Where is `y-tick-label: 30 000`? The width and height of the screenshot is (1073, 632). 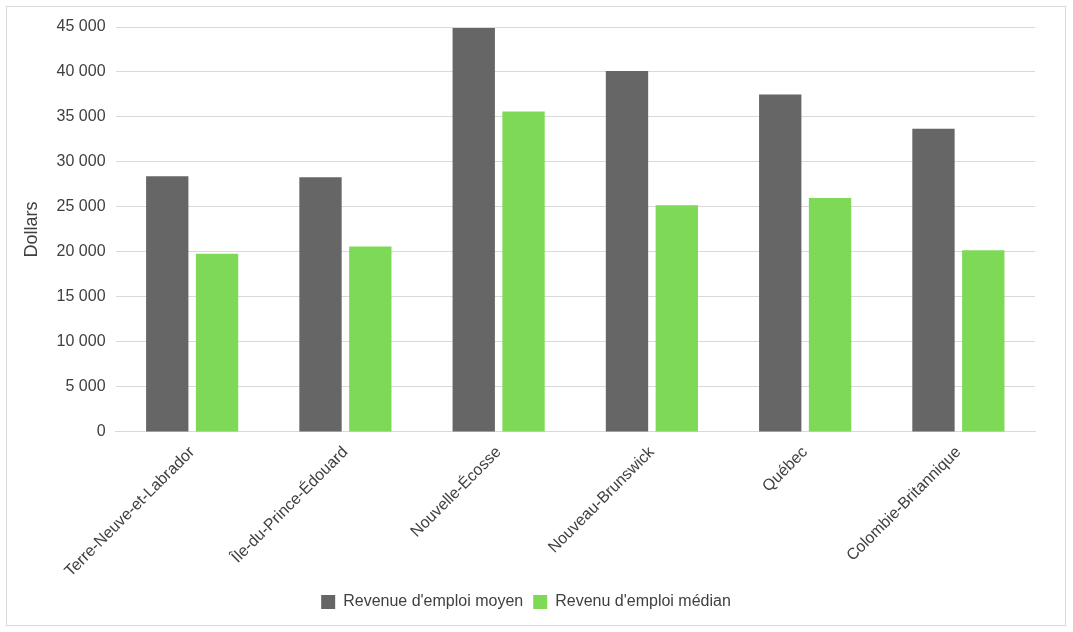 y-tick-label: 30 000 is located at coordinates (81, 161).